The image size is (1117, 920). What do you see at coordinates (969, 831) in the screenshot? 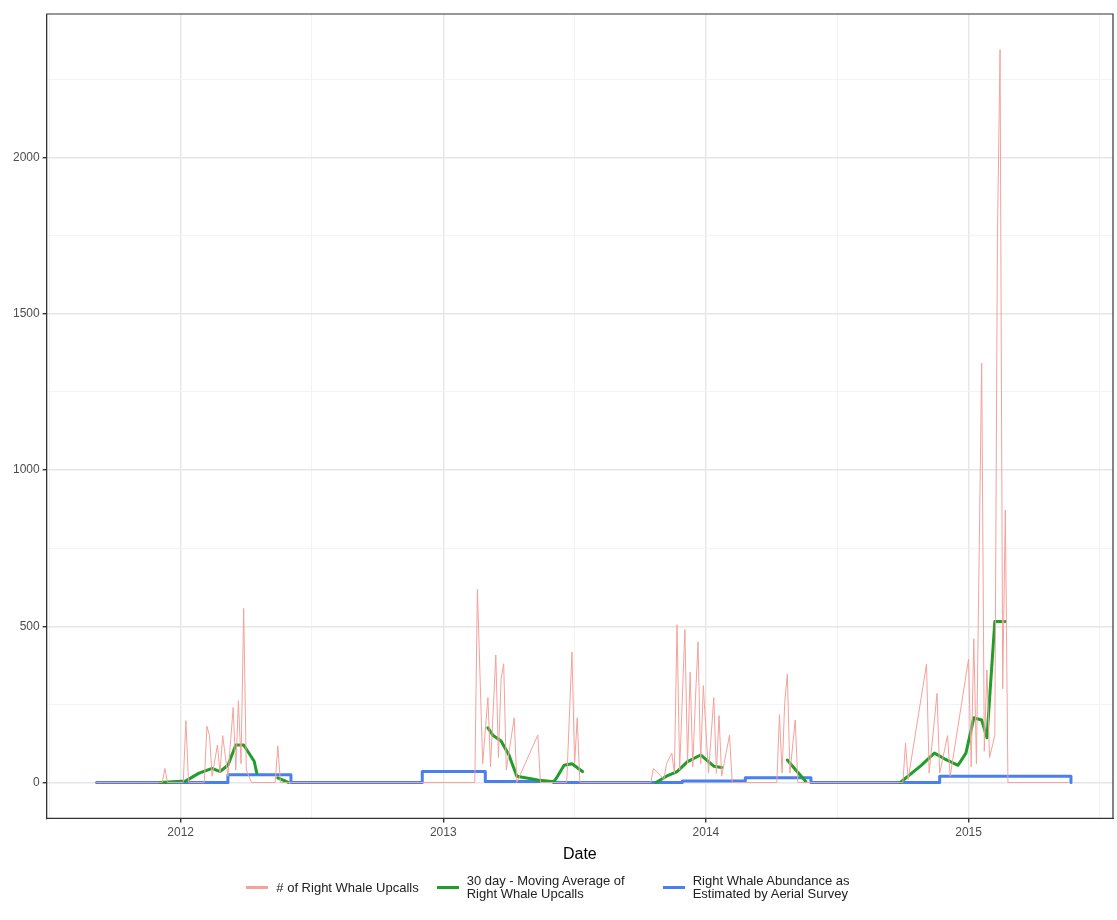
I see `x-tick-label: 2015` at bounding box center [969, 831].